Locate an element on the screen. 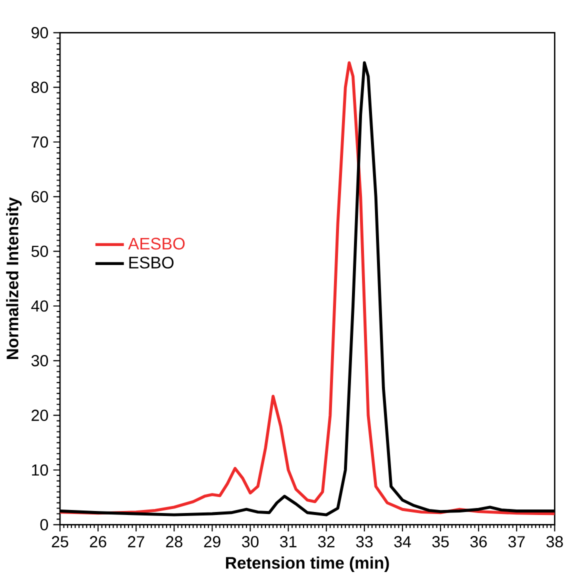 The image size is (580, 578). x-tick-label: 25 is located at coordinates (60, 542).